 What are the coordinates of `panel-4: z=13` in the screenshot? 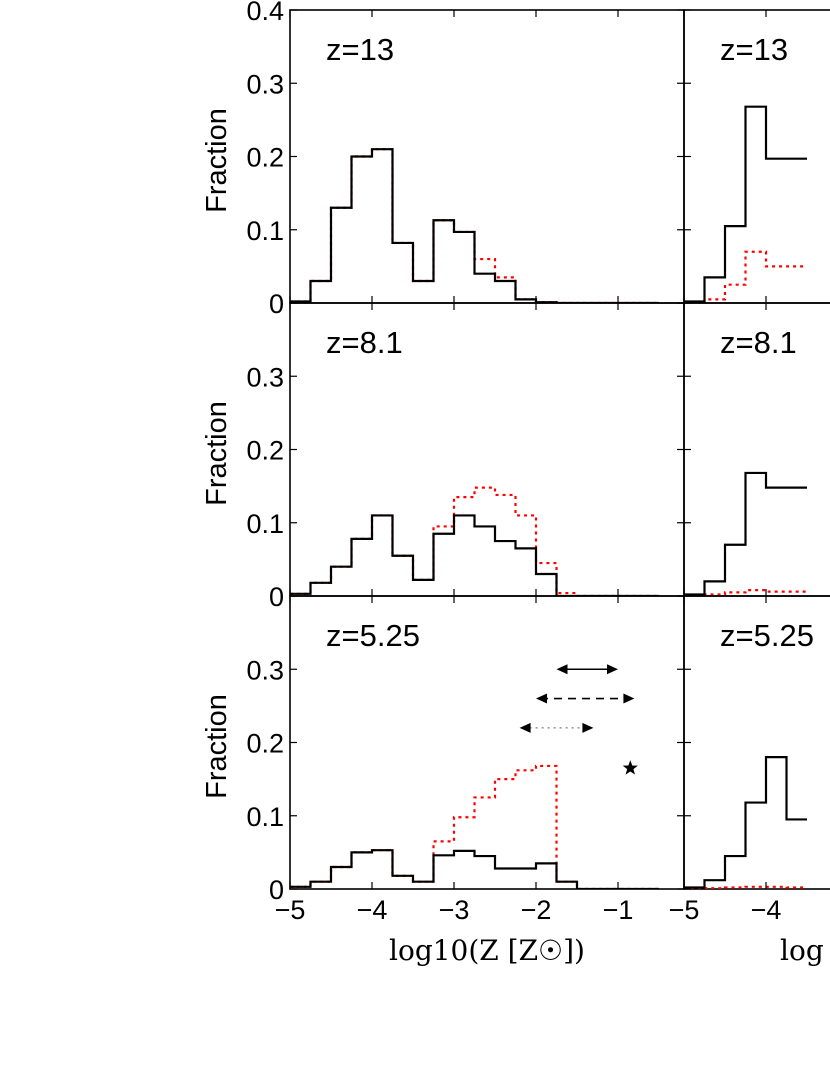 It's located at (756, 156).